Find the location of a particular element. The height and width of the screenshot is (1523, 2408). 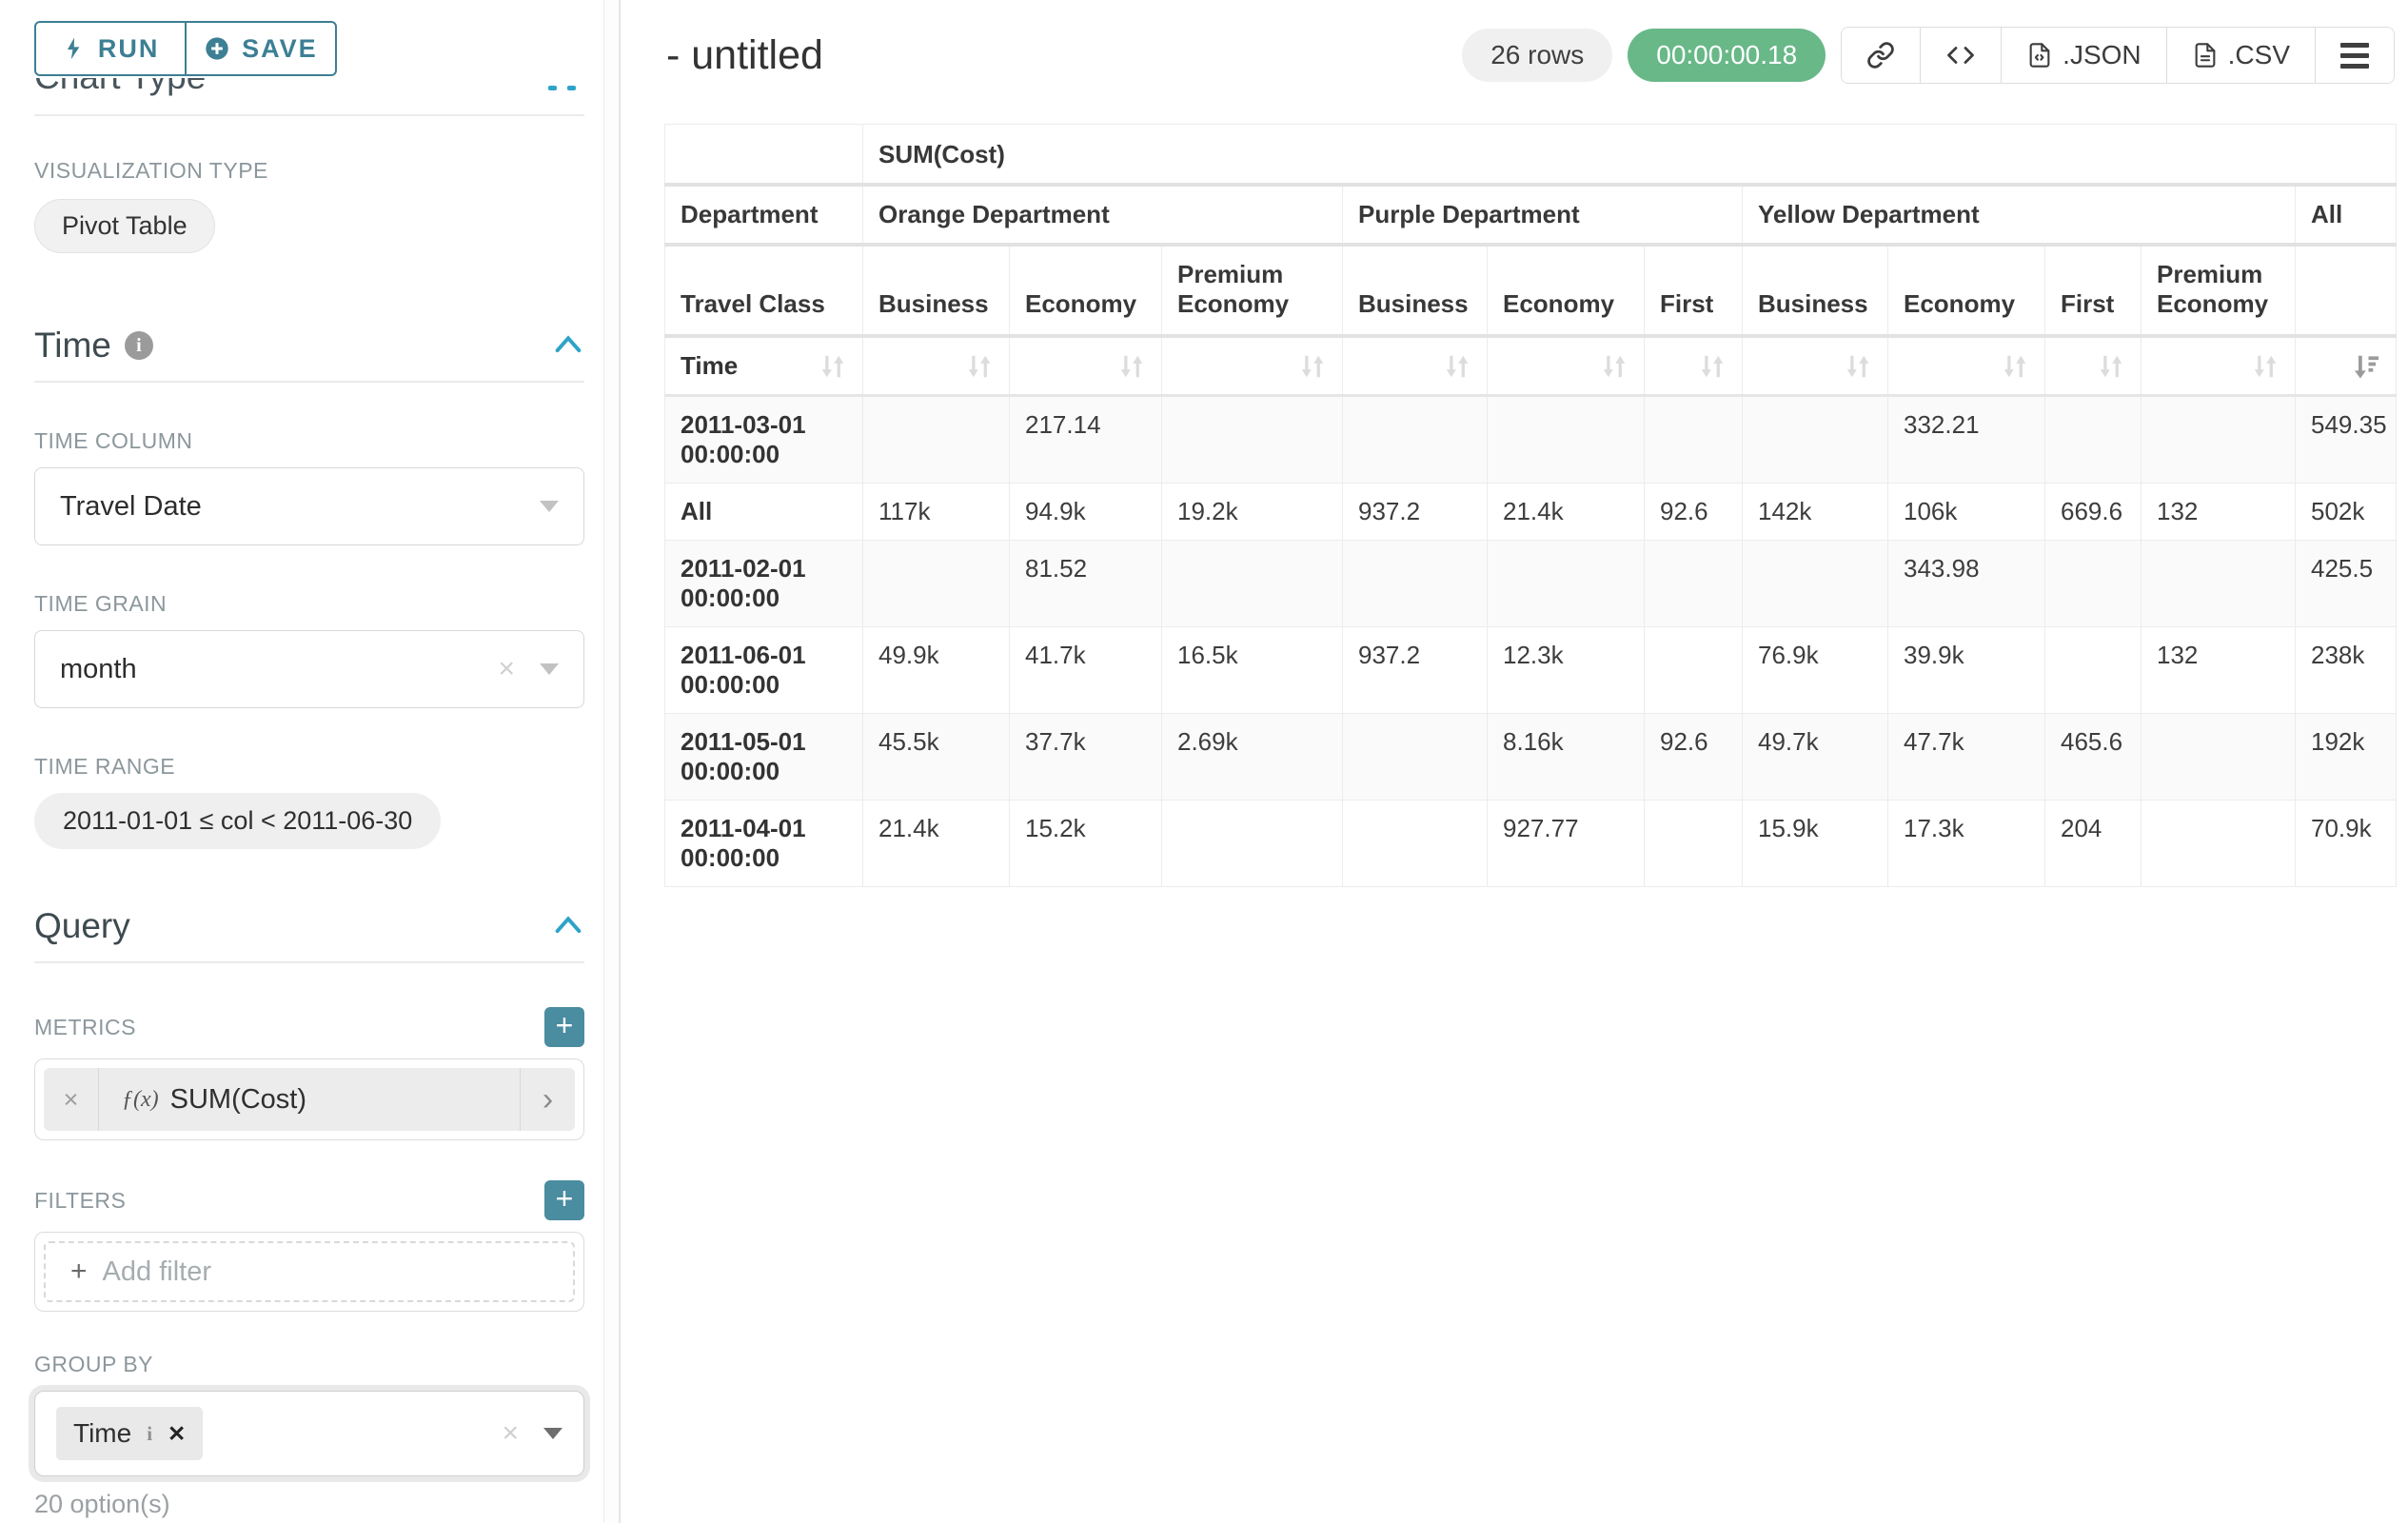

row-dim-header: Department is located at coordinates (763, 216).